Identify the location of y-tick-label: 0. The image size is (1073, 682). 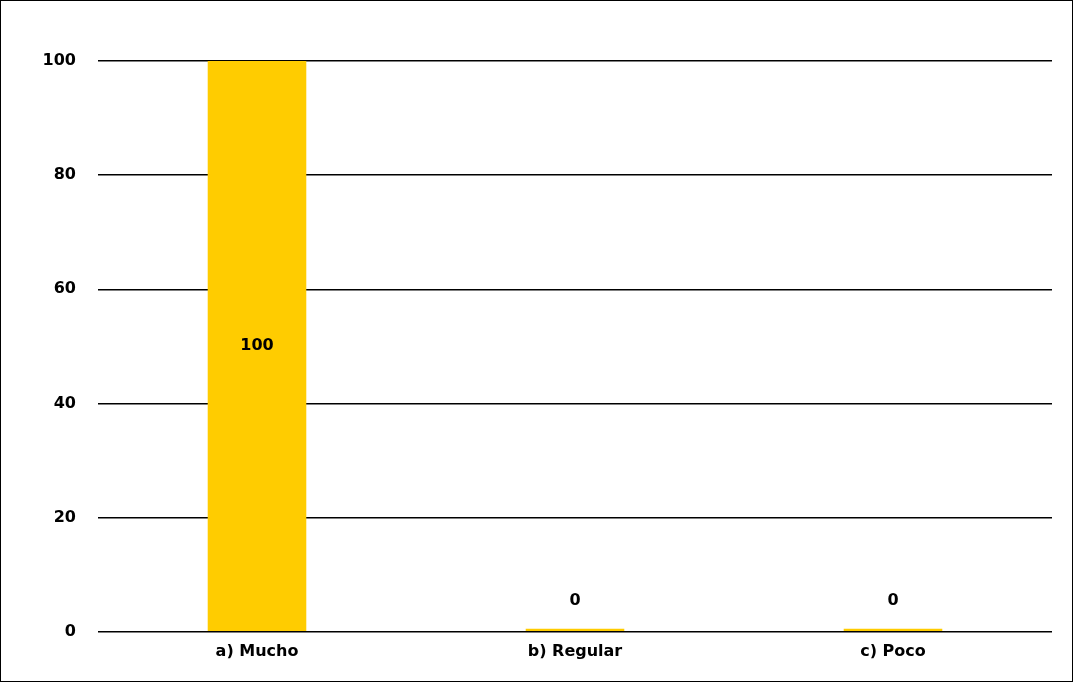
(70, 630).